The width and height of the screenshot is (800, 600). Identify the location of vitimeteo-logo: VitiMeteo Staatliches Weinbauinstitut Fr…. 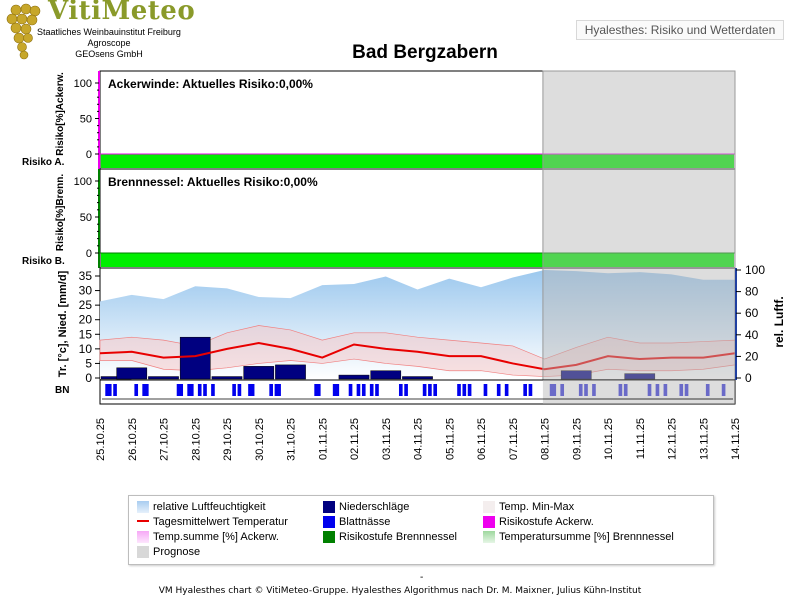
(97, 31).